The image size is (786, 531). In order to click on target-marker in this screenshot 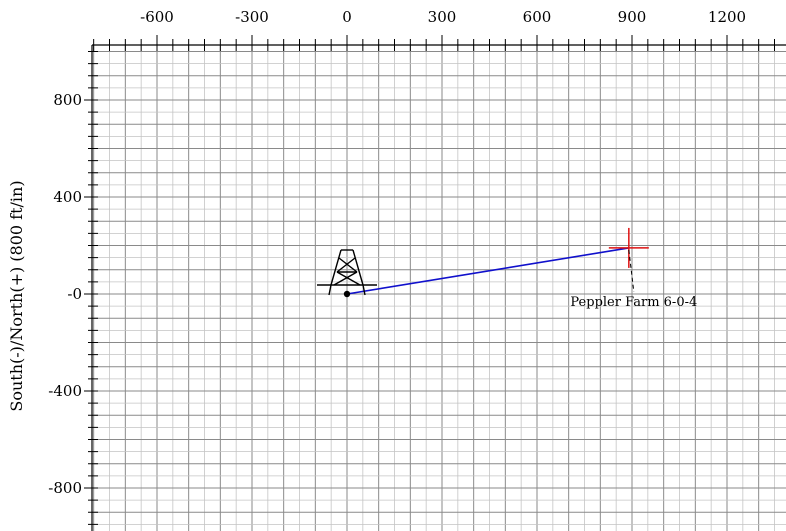, I will do `click(628, 247)`.